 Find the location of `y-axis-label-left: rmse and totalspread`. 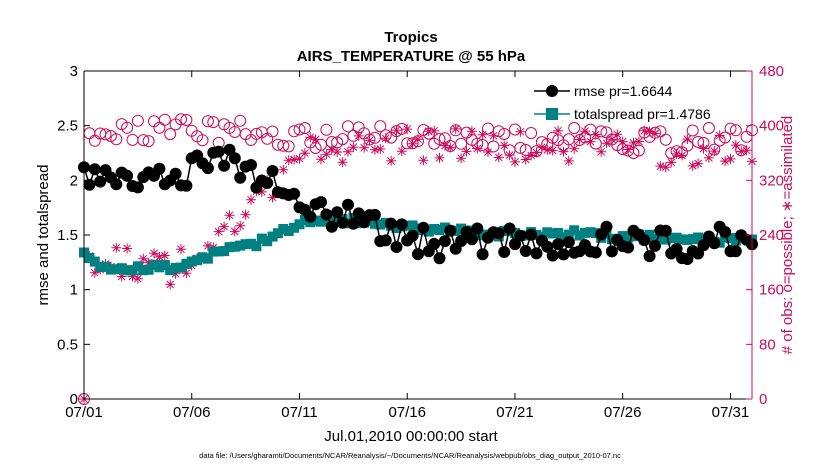

y-axis-label-left: rmse and totalspread is located at coordinates (43, 235).